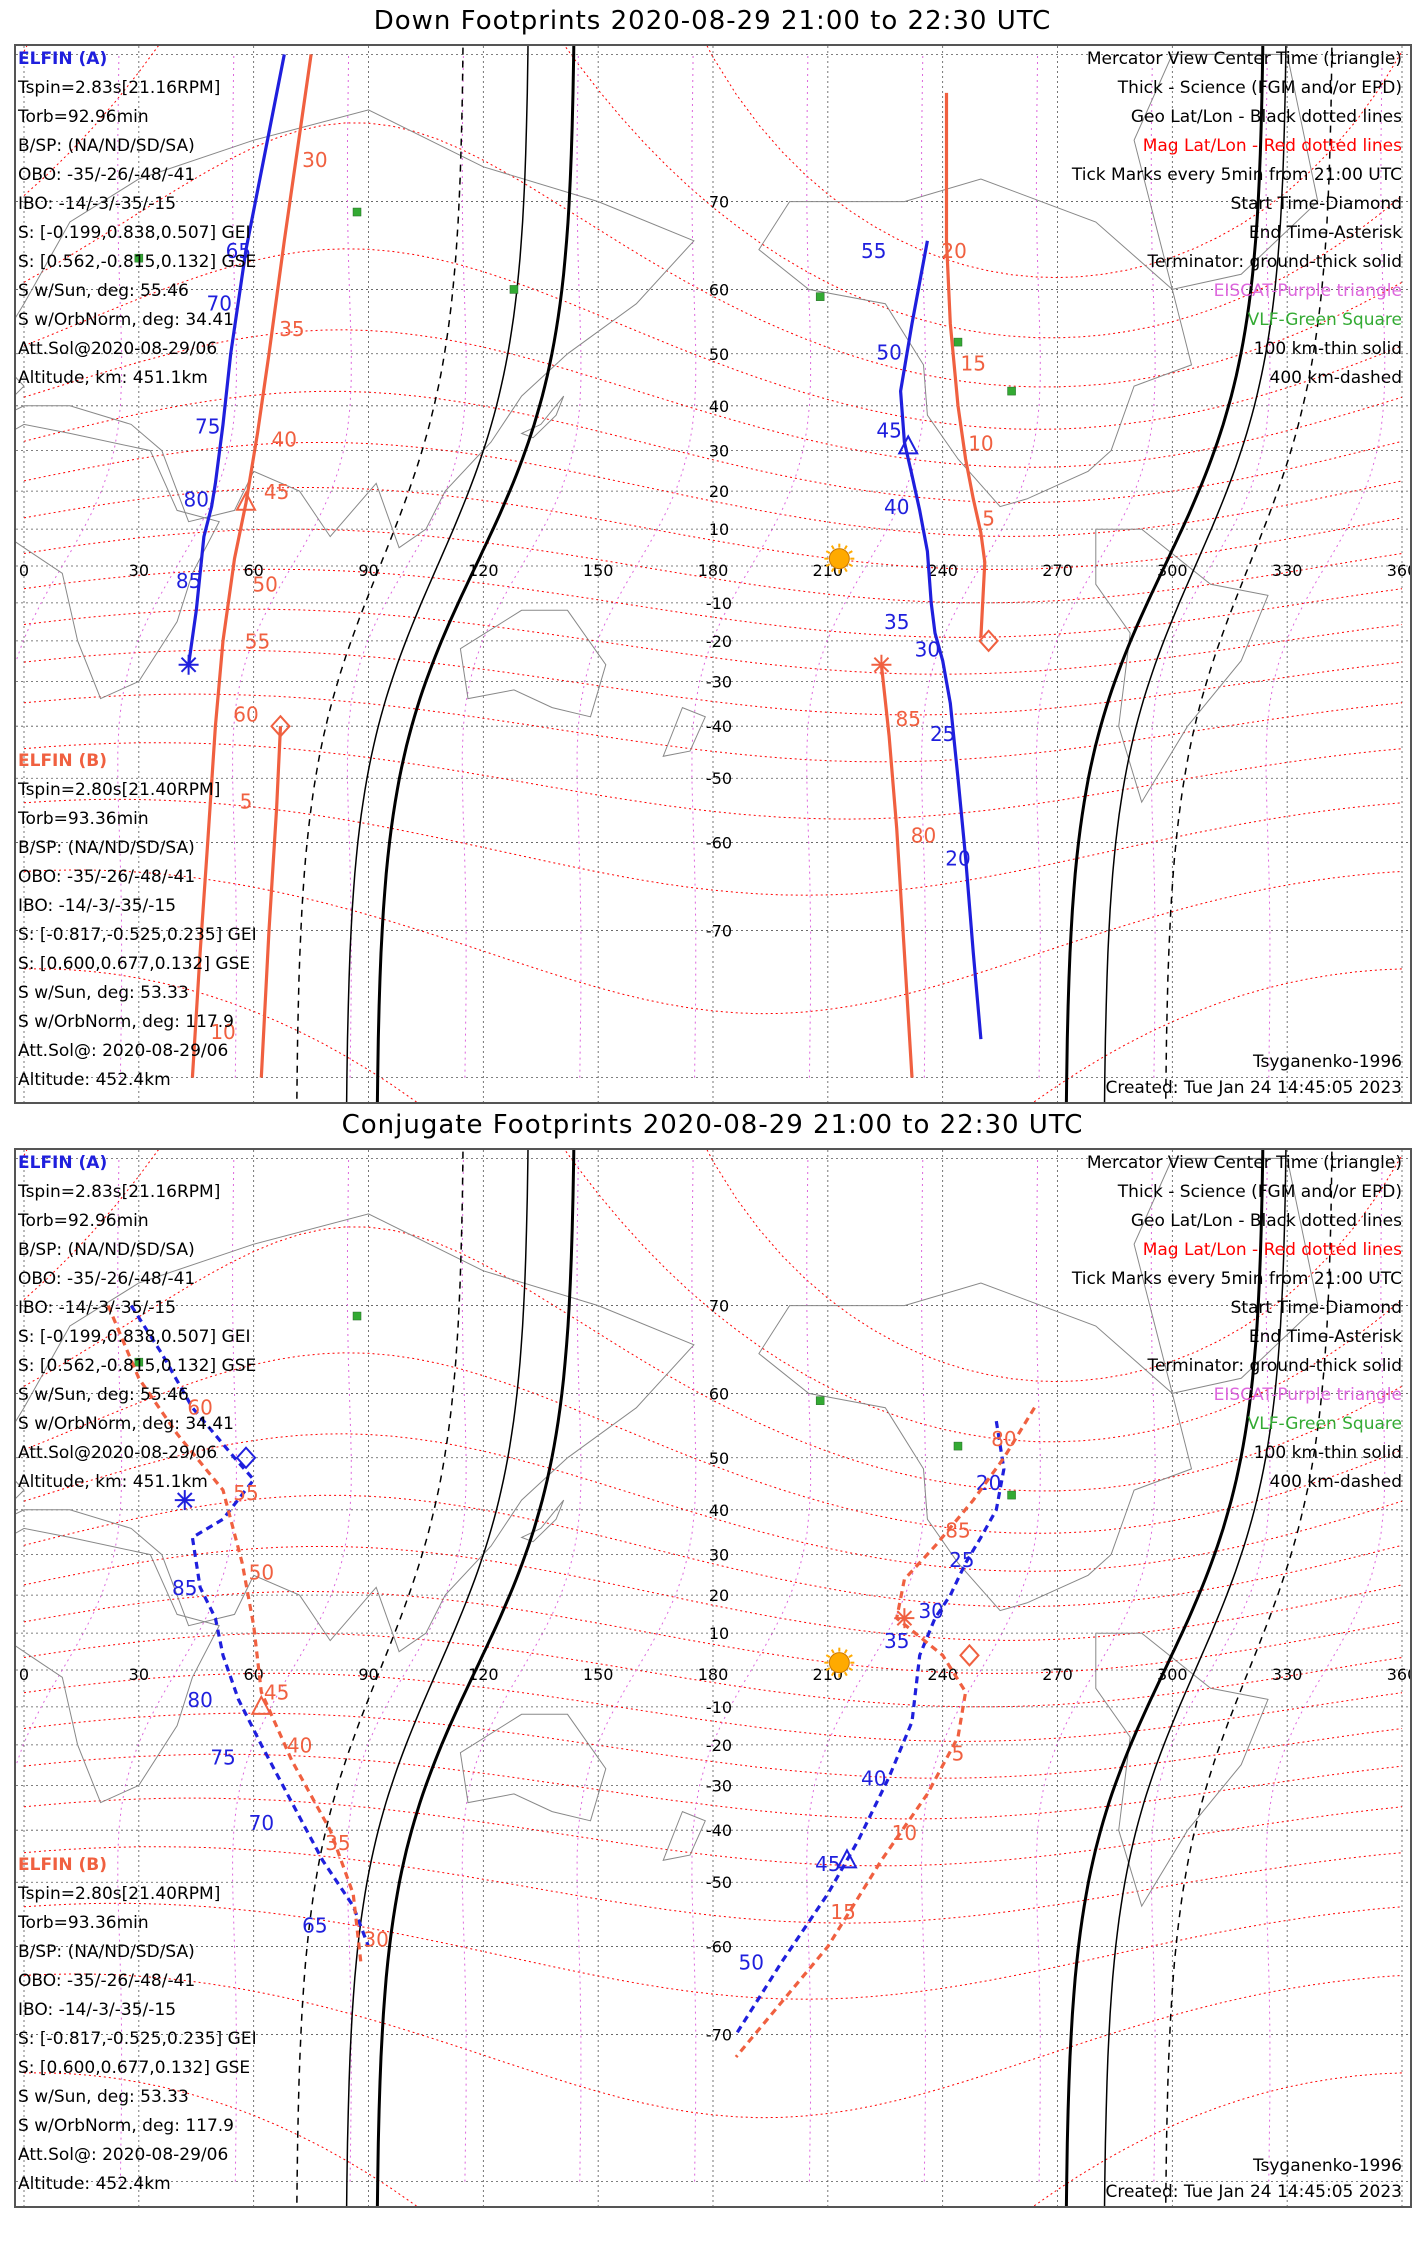 This screenshot has width=1425, height=2250. What do you see at coordinates (713, 1674) in the screenshot?
I see `x-tick-label: 180` at bounding box center [713, 1674].